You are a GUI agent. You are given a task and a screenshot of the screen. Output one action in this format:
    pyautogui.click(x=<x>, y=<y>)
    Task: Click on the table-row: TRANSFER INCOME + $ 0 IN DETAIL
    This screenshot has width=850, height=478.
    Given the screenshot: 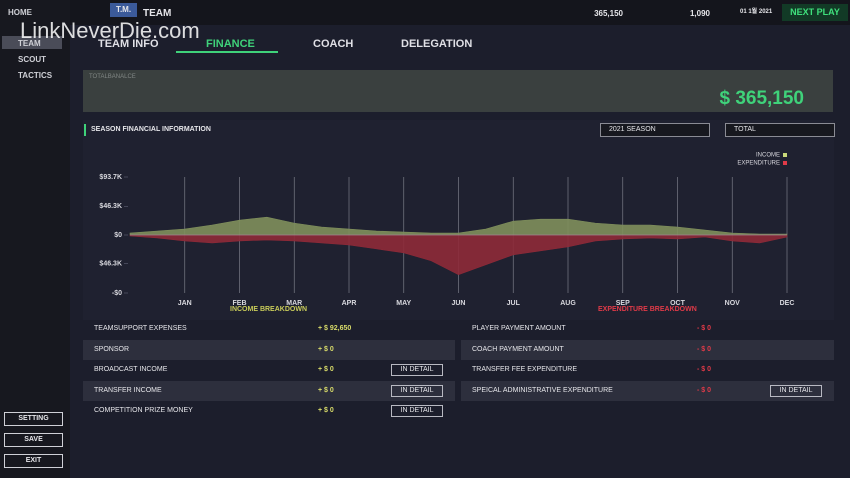 What is the action you would take?
    pyautogui.click(x=269, y=391)
    